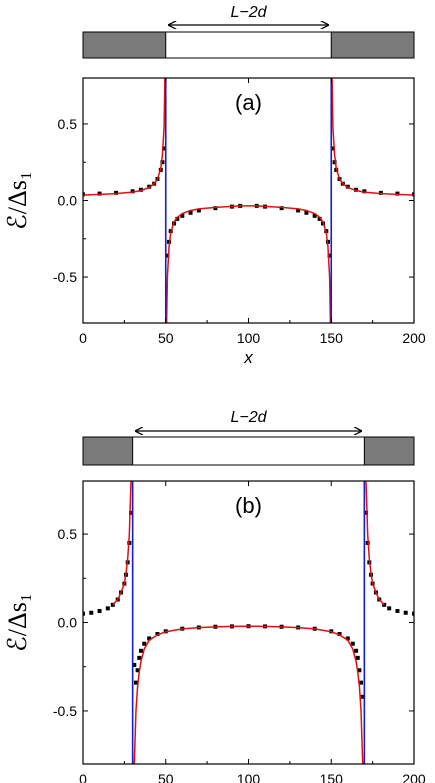  What do you see at coordinates (248, 505) in the screenshot?
I see `panel-label: (b)` at bounding box center [248, 505].